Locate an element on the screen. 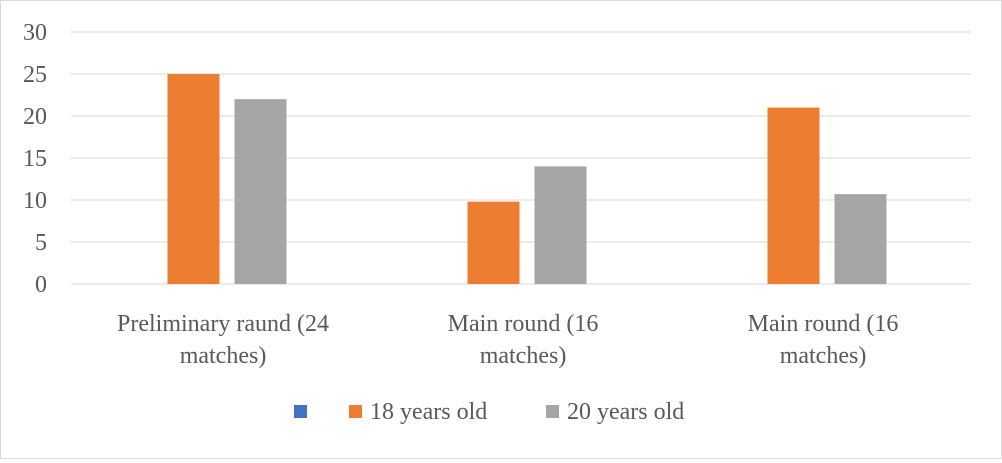 Image resolution: width=1002 pixels, height=463 pixels. bar-series1-cat1 is located at coordinates (493, 242).